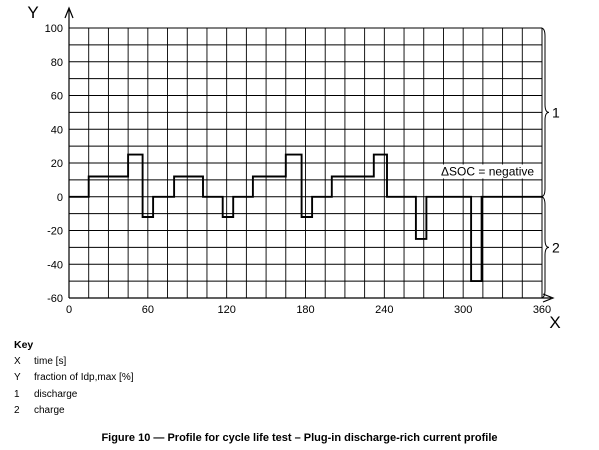  I want to click on y-tick-label: 100, so click(54, 29).